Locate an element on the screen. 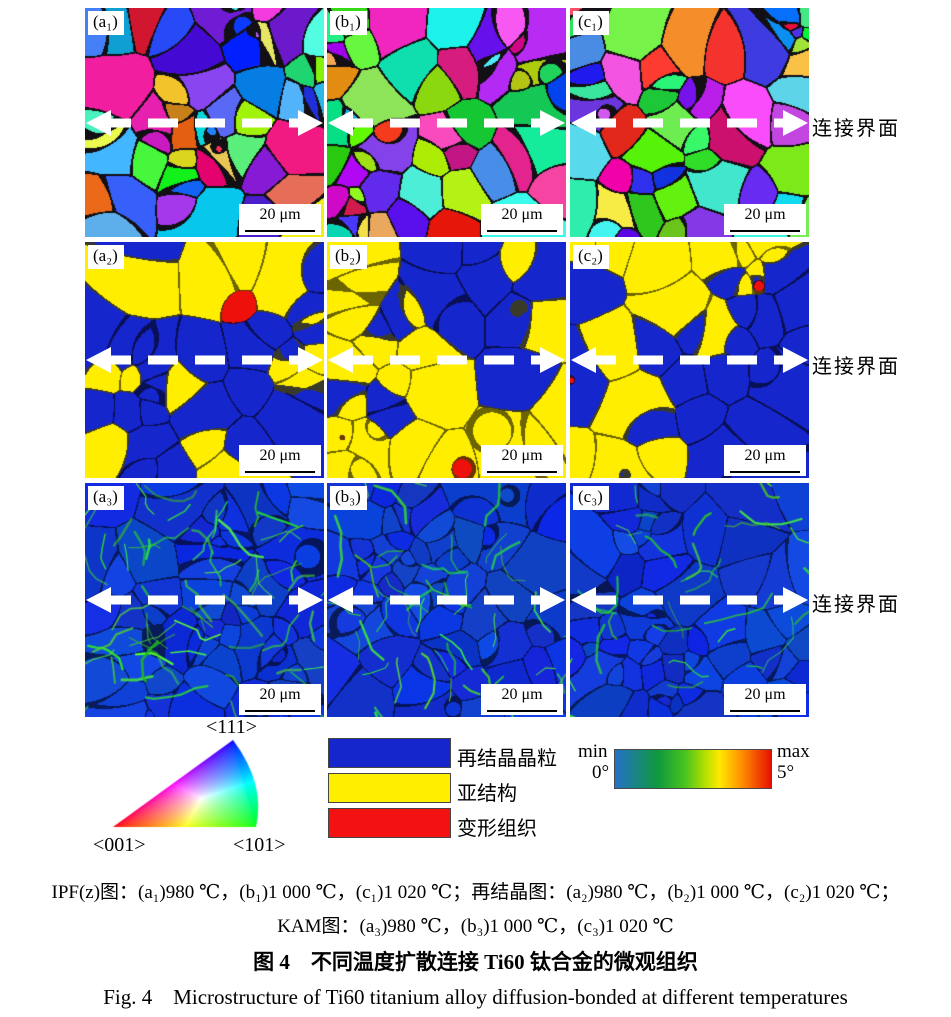 The height and width of the screenshot is (1017, 951). legend-swatch-deformed is located at coordinates (389, 823).